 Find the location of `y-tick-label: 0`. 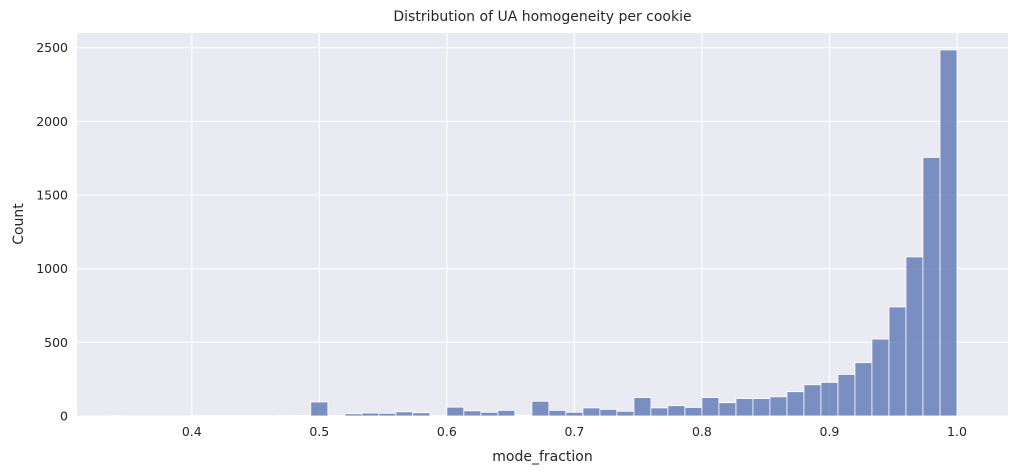

y-tick-label: 0 is located at coordinates (64, 416).